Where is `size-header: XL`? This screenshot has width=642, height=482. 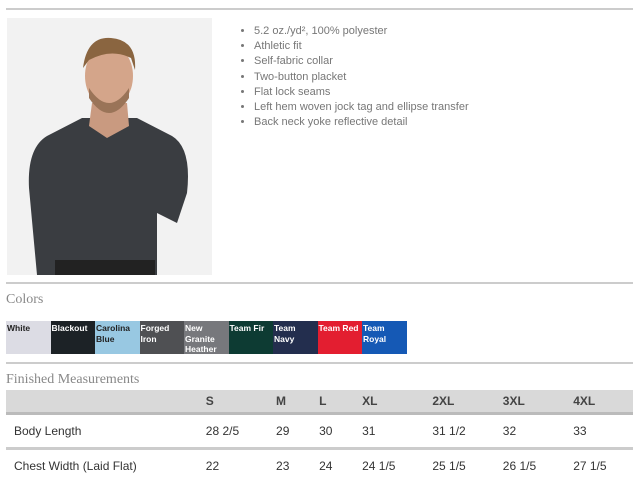 size-header: XL is located at coordinates (396, 402).